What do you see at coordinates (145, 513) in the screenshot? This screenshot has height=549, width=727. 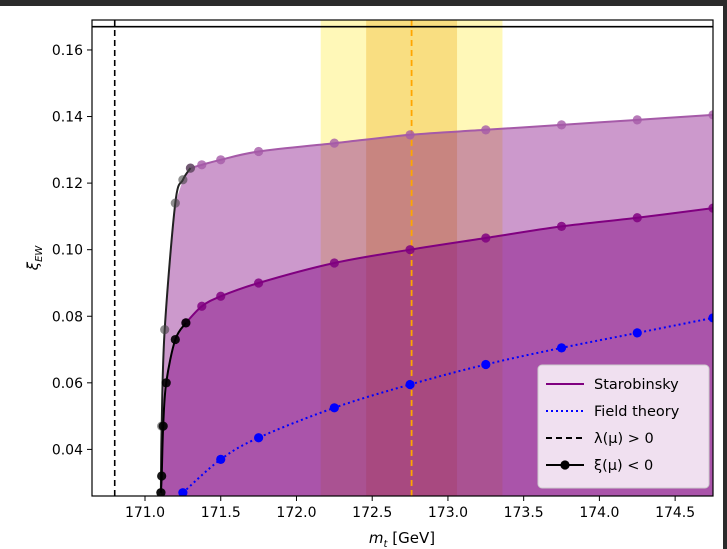 I see `x-tick-label-0: 171.0` at bounding box center [145, 513].